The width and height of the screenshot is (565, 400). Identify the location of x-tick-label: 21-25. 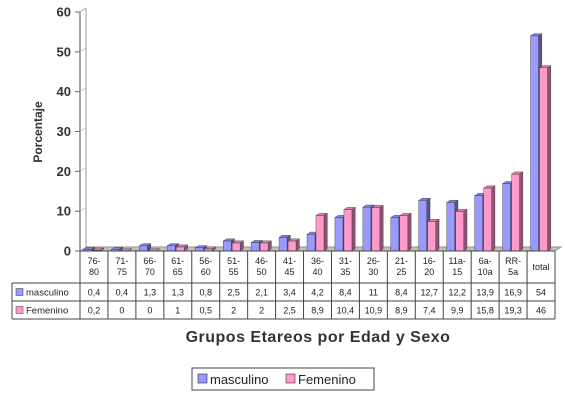
(401, 266).